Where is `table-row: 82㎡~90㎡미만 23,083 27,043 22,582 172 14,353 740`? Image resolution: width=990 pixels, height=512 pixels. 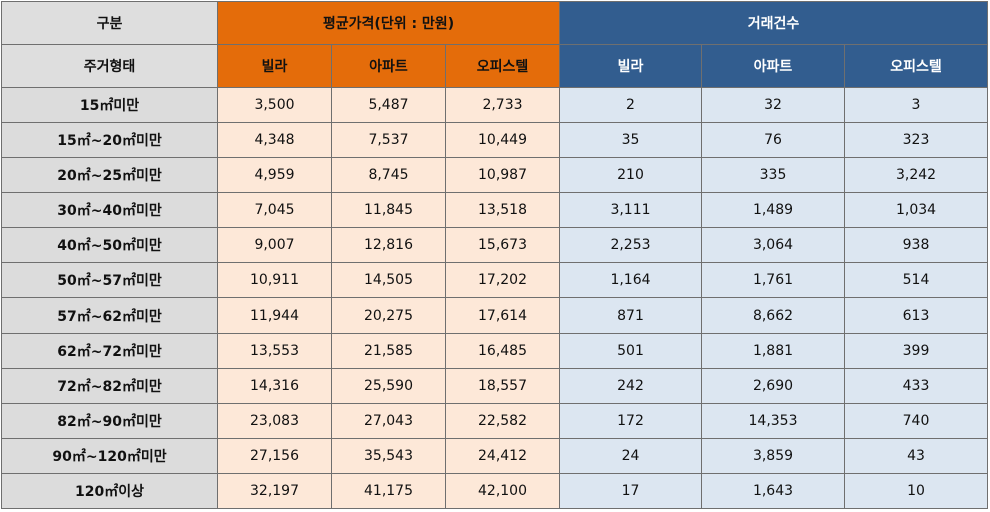
table-row: 82㎡~90㎡미만 23,083 27,043 22,582 172 14,353 740 is located at coordinates (495, 420).